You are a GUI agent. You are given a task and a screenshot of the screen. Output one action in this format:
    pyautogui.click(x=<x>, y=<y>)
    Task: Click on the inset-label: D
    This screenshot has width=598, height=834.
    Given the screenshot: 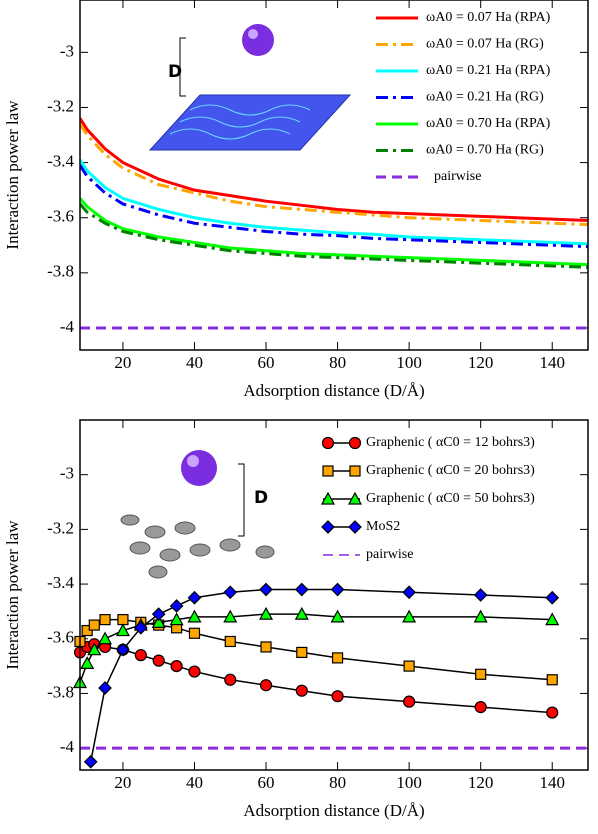 What is the action you would take?
    pyautogui.click(x=261, y=498)
    